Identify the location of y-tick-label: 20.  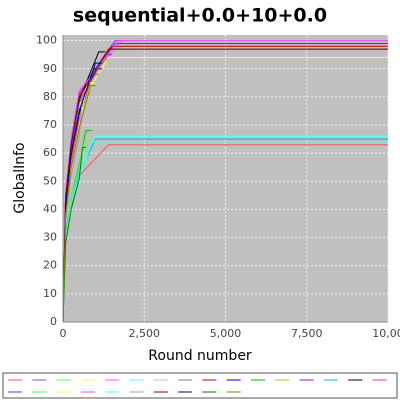
(50, 265).